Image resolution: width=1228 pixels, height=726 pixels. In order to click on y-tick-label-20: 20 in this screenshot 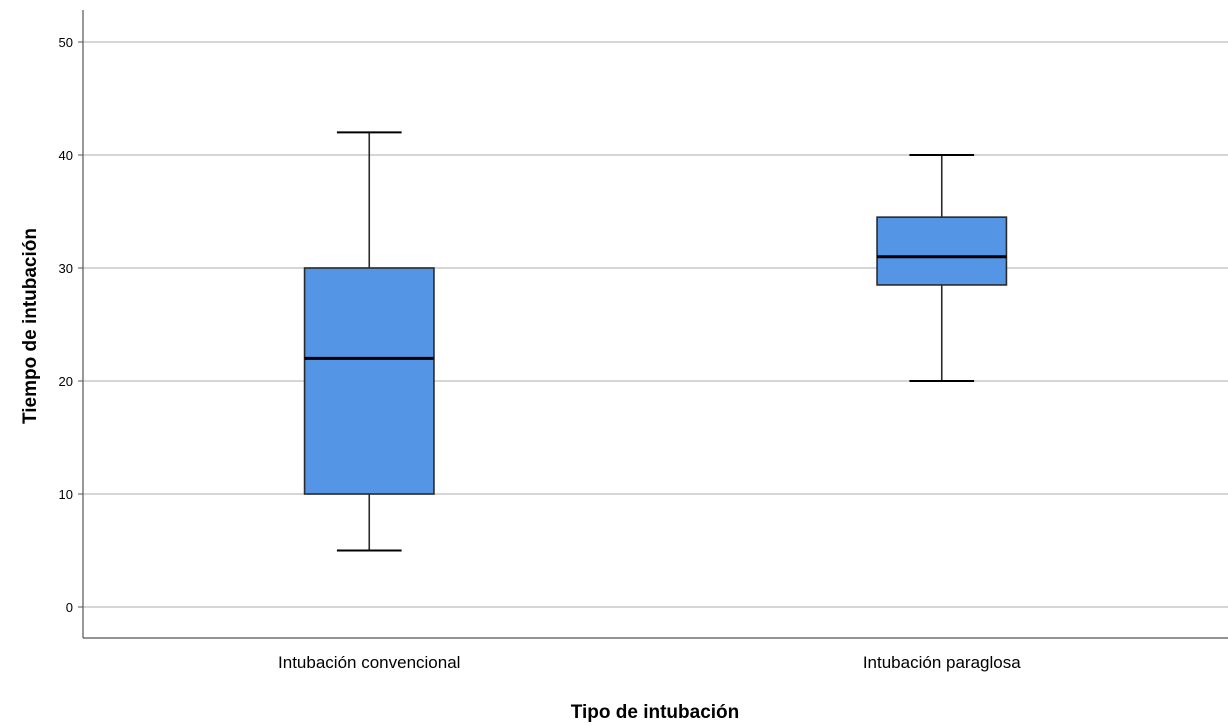, I will do `click(66, 381)`.